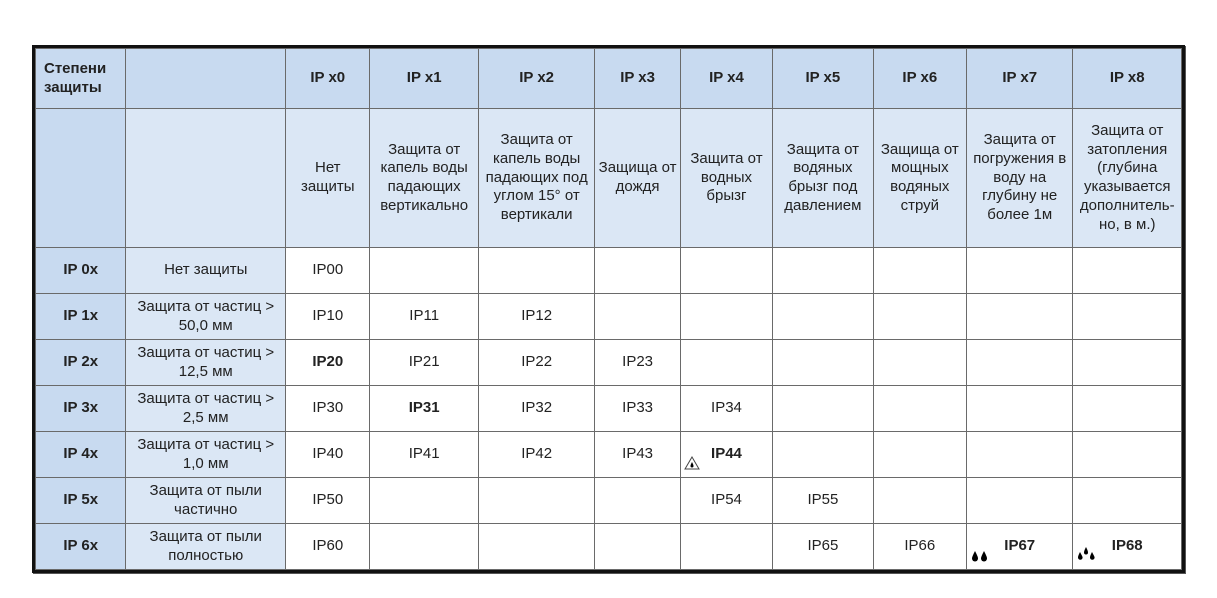 The image size is (1217, 598). What do you see at coordinates (206, 546) in the screenshot?
I see `row-description: Защита от пыли полностью` at bounding box center [206, 546].